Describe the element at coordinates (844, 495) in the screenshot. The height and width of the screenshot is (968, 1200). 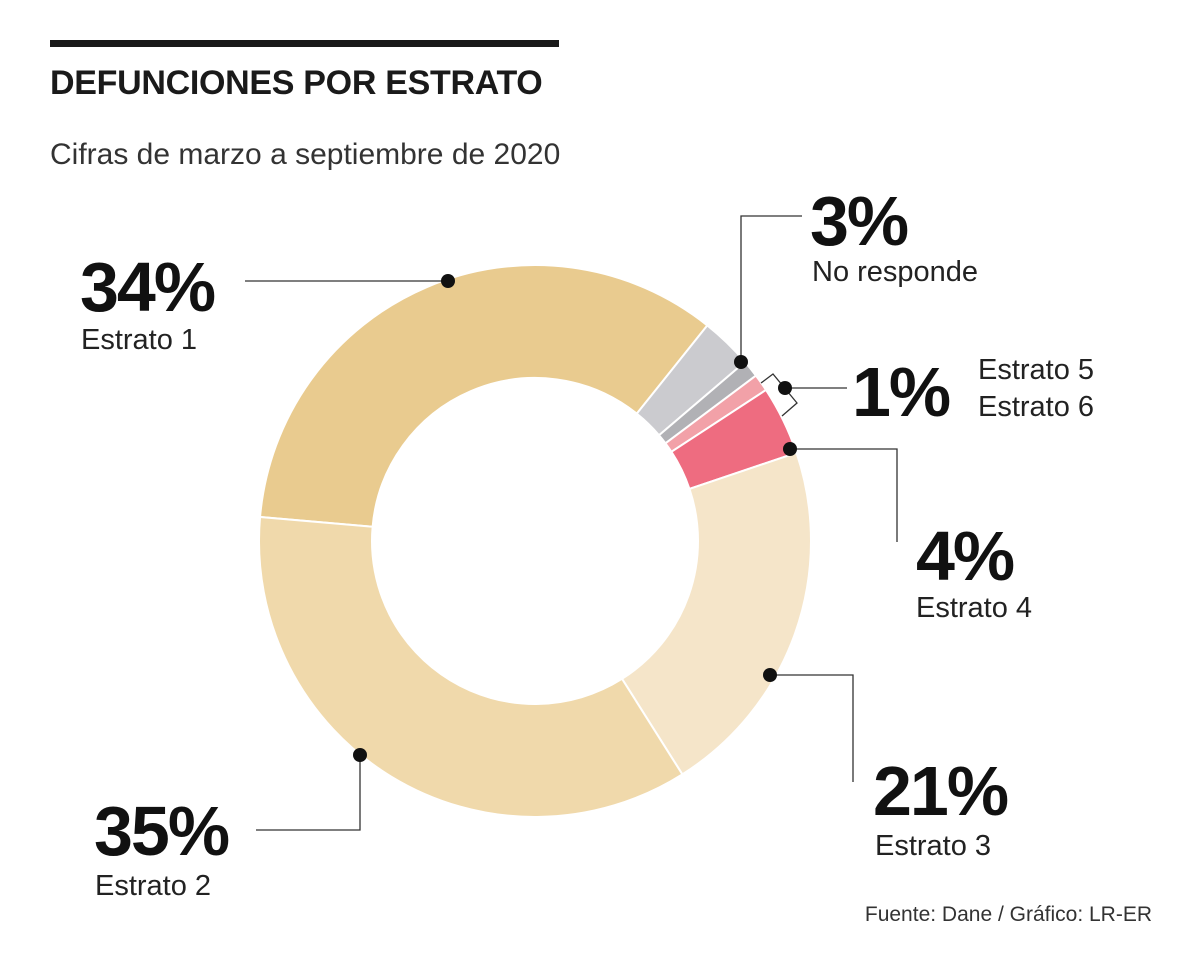
I see `leader-estrato4` at that location.